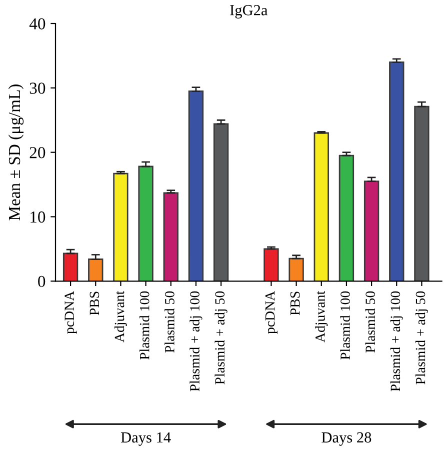  What do you see at coordinates (249, 11) in the screenshot?
I see `chart-title: IgG2a` at bounding box center [249, 11].